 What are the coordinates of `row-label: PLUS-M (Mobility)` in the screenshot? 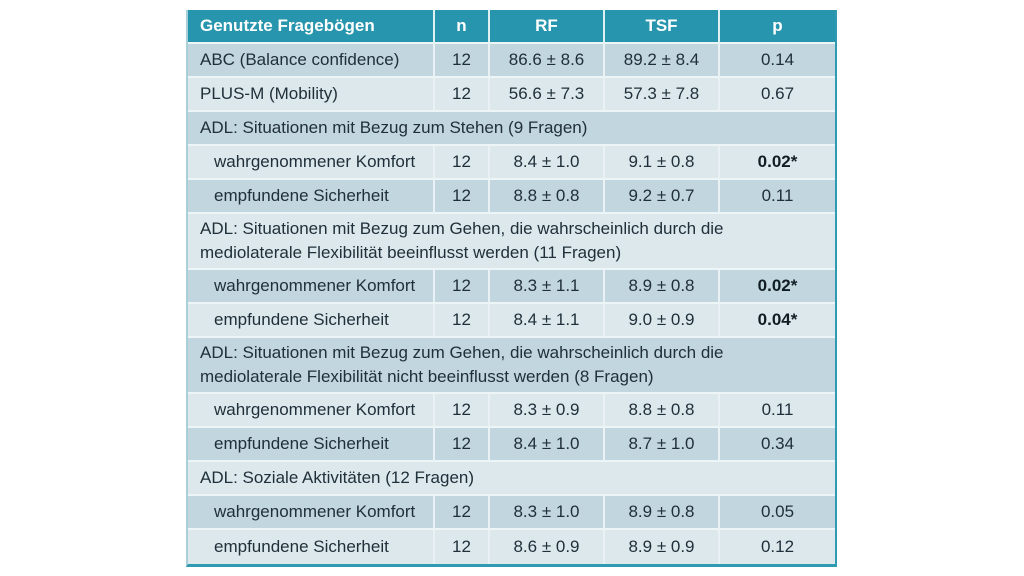 It's located at (311, 95).